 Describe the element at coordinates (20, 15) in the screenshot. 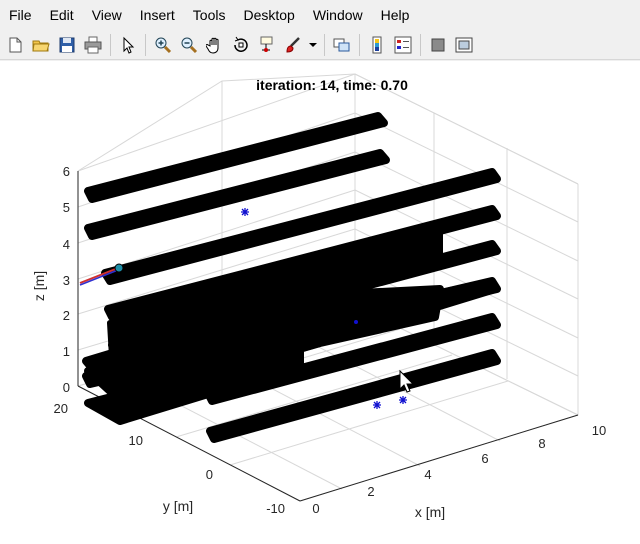

I see `menu-file: File` at that location.